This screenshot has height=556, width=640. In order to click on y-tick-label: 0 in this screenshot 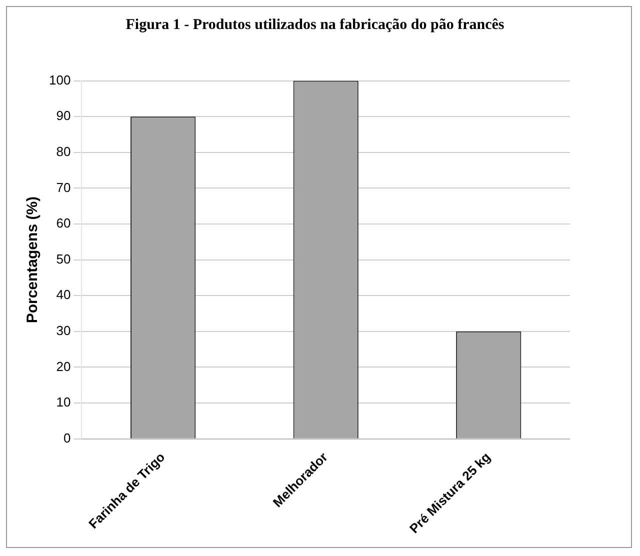, I will do `click(67, 438)`.